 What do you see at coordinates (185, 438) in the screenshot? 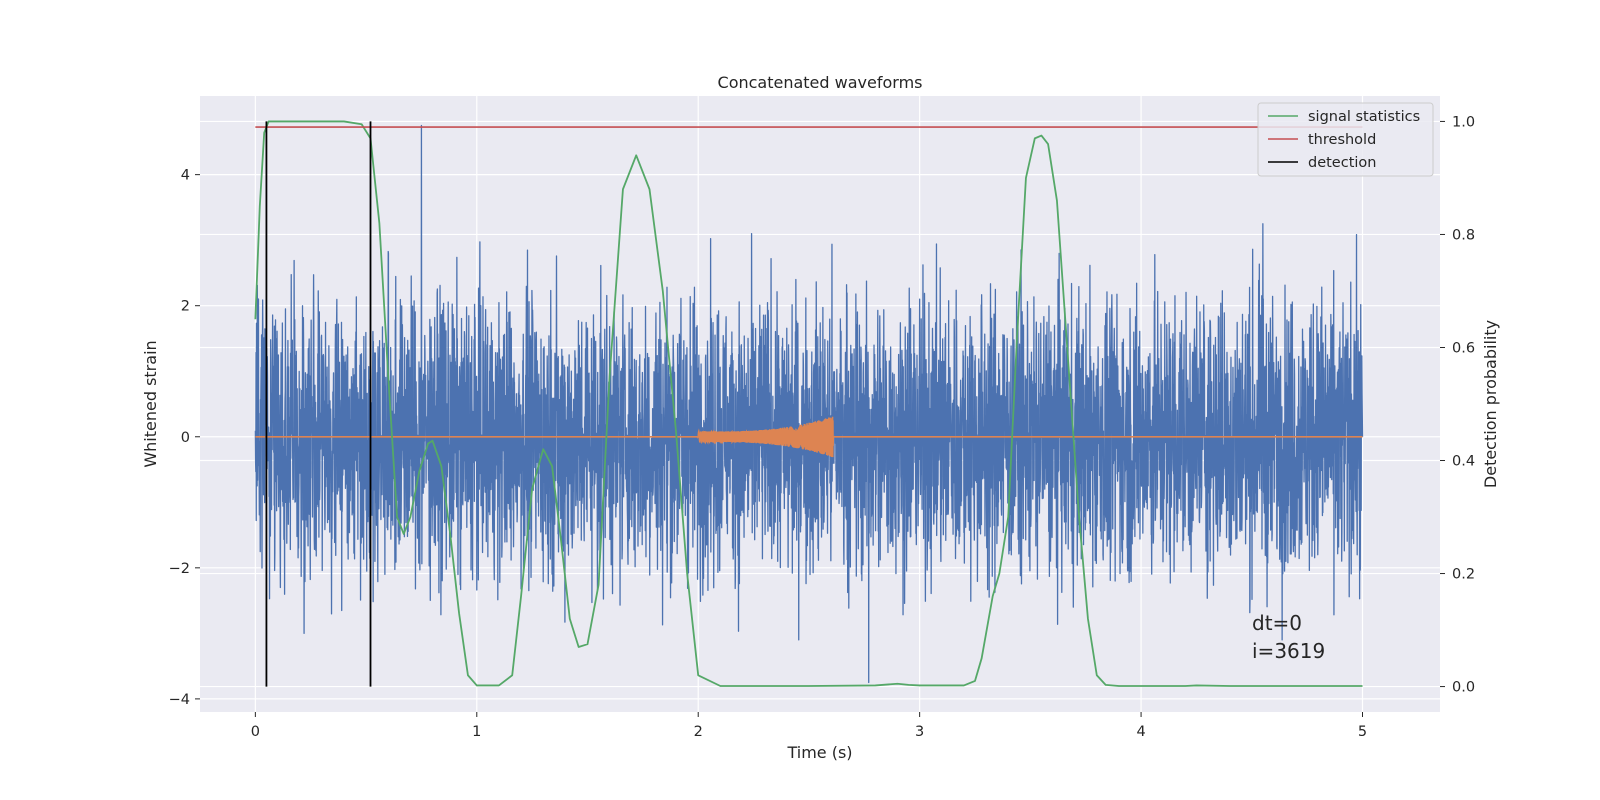
I see `y-tick-label-left: 0` at bounding box center [185, 438].